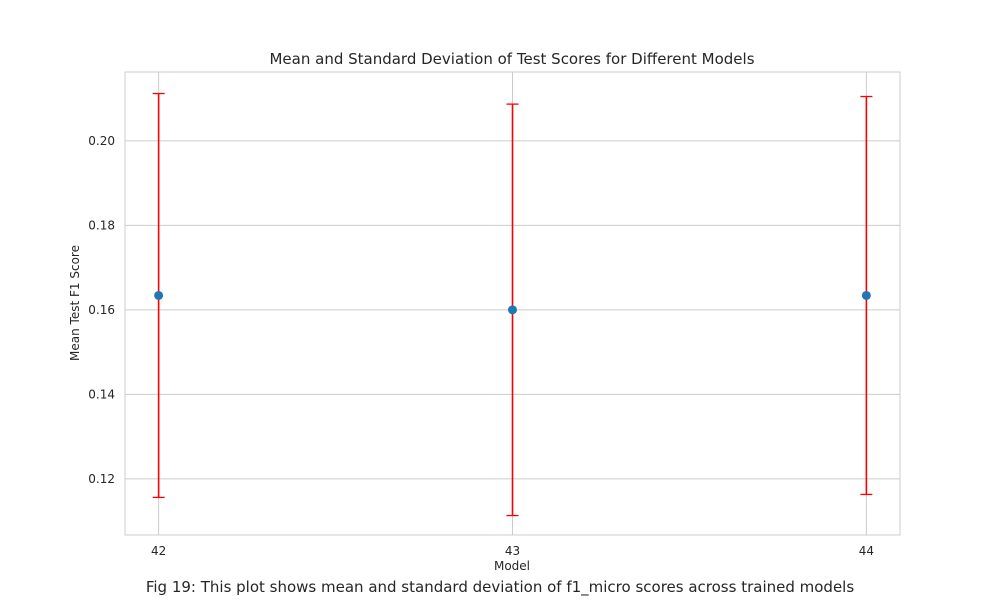 The image size is (1000, 600). What do you see at coordinates (101, 310) in the screenshot?
I see `y-tick-label: 0.16` at bounding box center [101, 310].